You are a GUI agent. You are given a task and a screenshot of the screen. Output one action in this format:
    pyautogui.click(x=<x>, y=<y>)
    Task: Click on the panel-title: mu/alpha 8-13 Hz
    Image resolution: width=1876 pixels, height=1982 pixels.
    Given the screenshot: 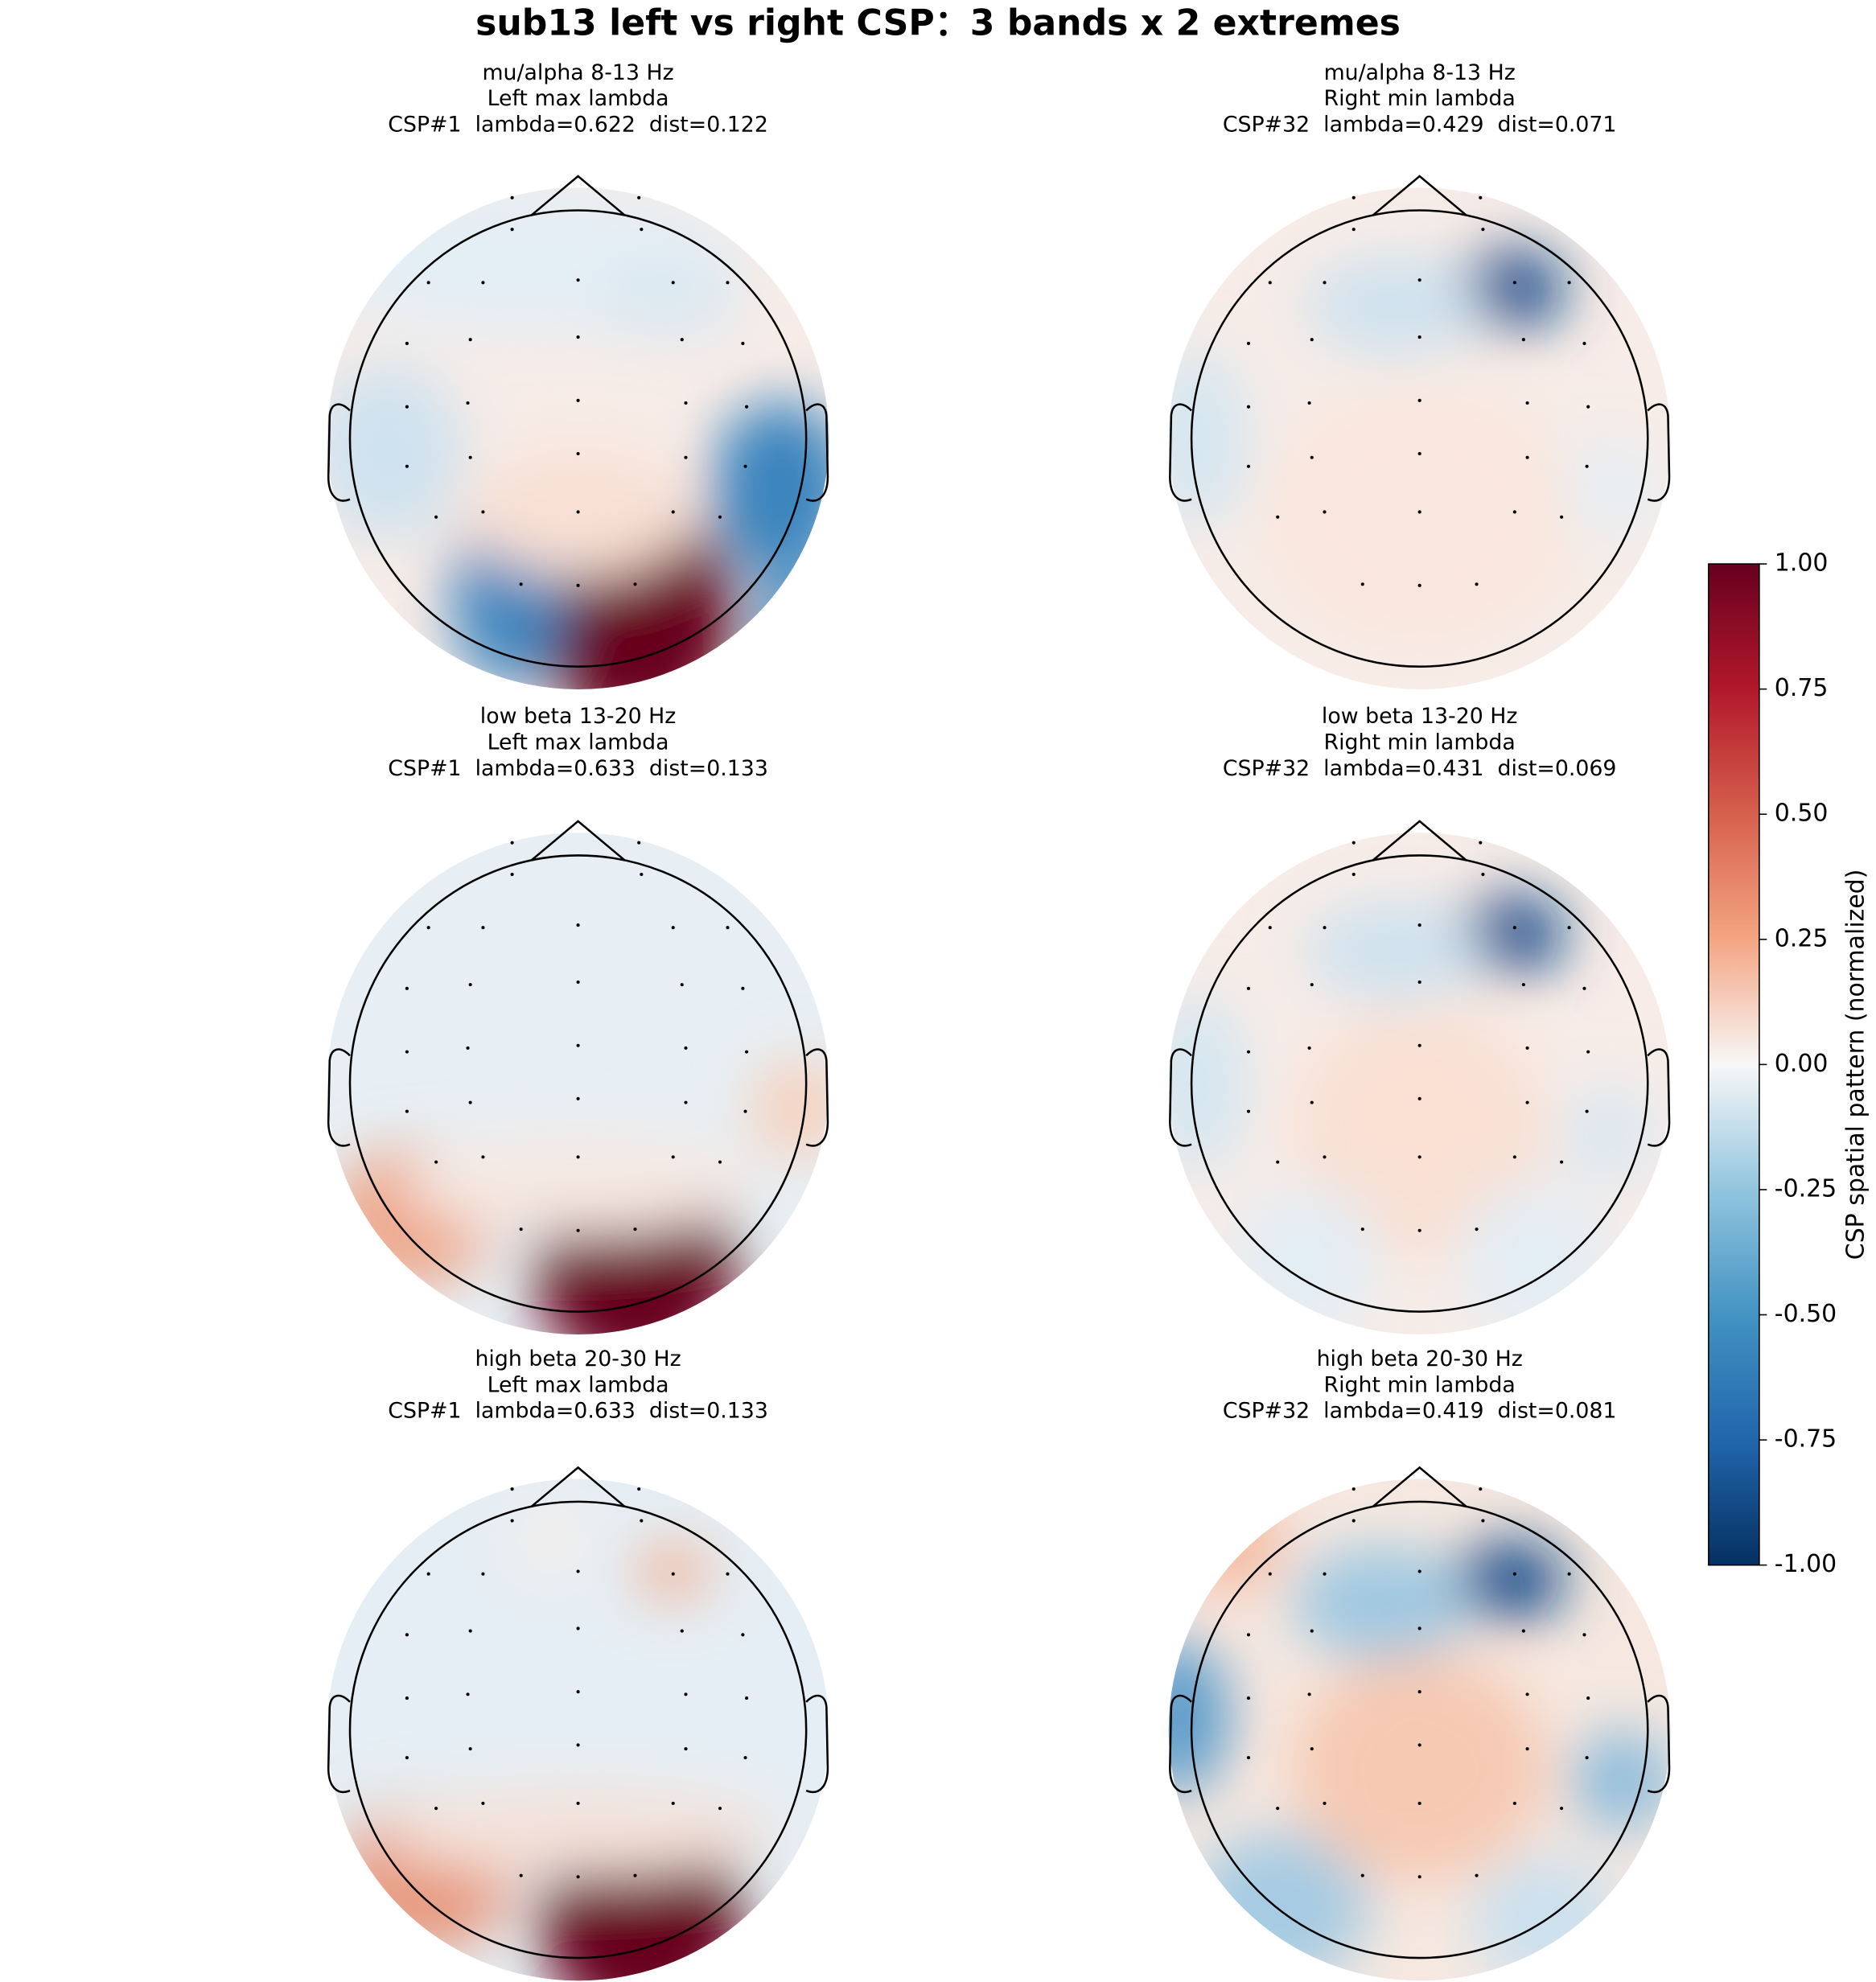 What is the action you would take?
    pyautogui.click(x=577, y=72)
    